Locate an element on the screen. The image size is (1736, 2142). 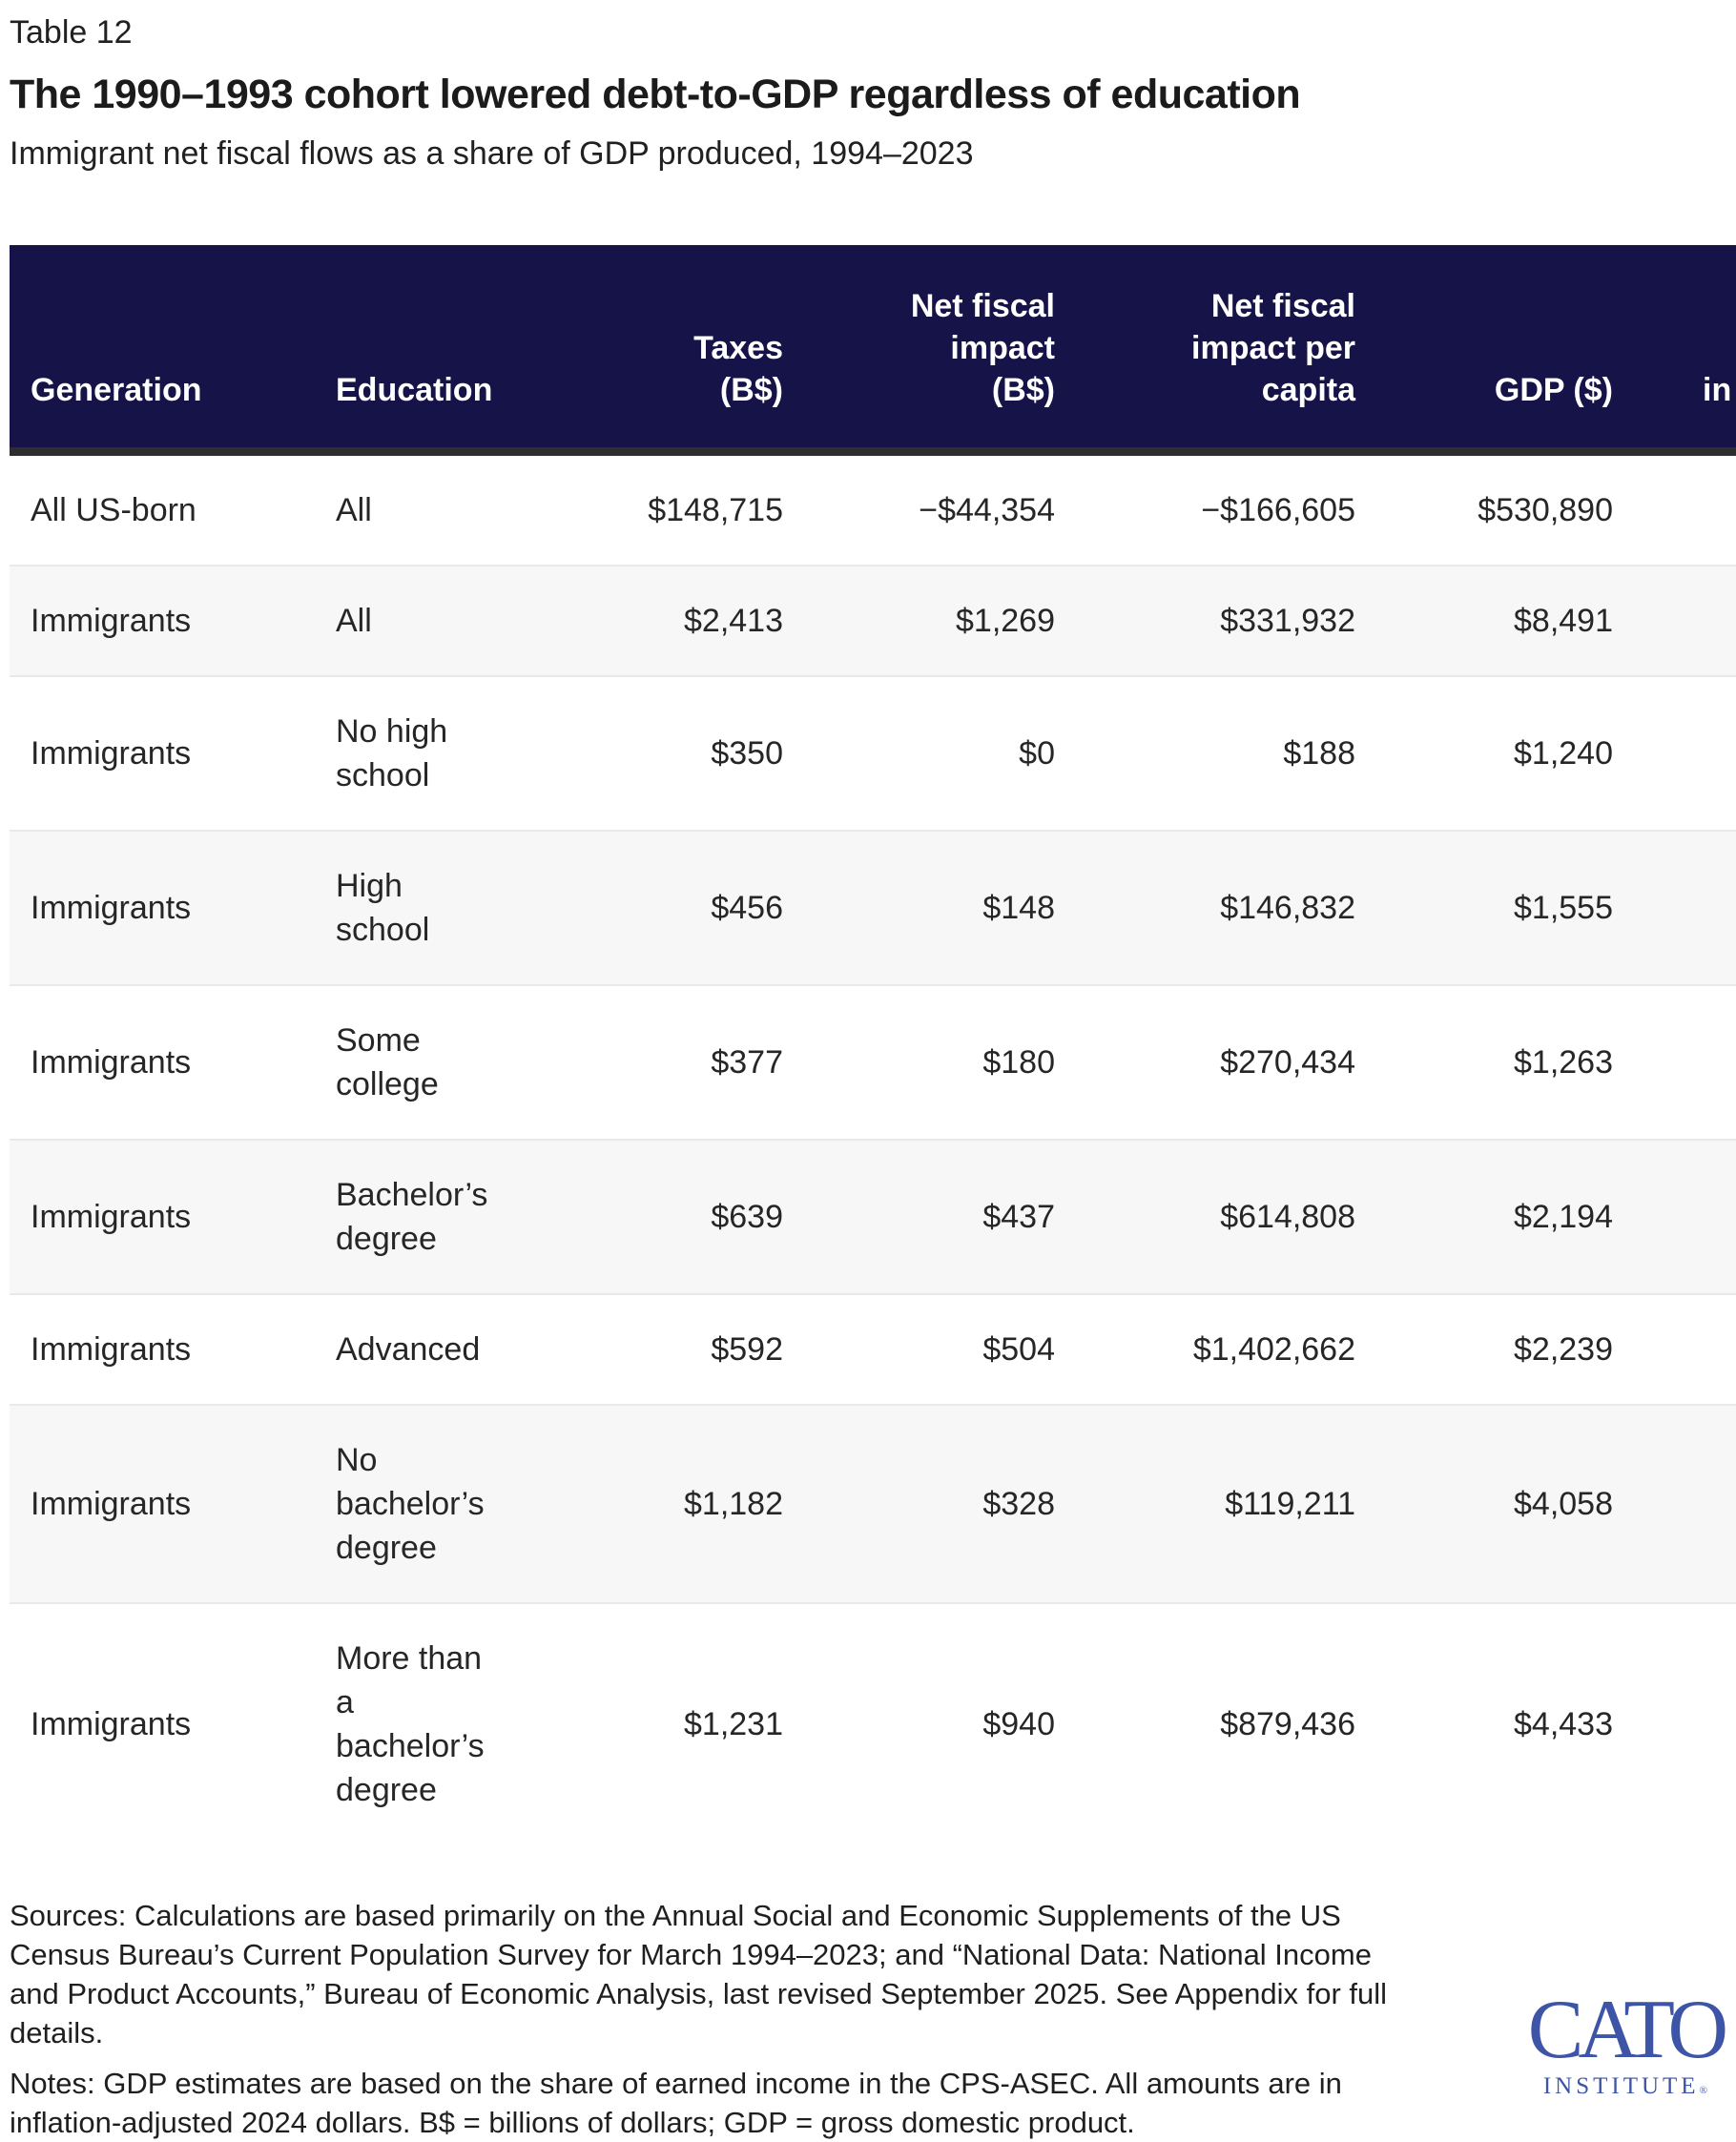
cell-taxes: $1,182 is located at coordinates (670, 1503).